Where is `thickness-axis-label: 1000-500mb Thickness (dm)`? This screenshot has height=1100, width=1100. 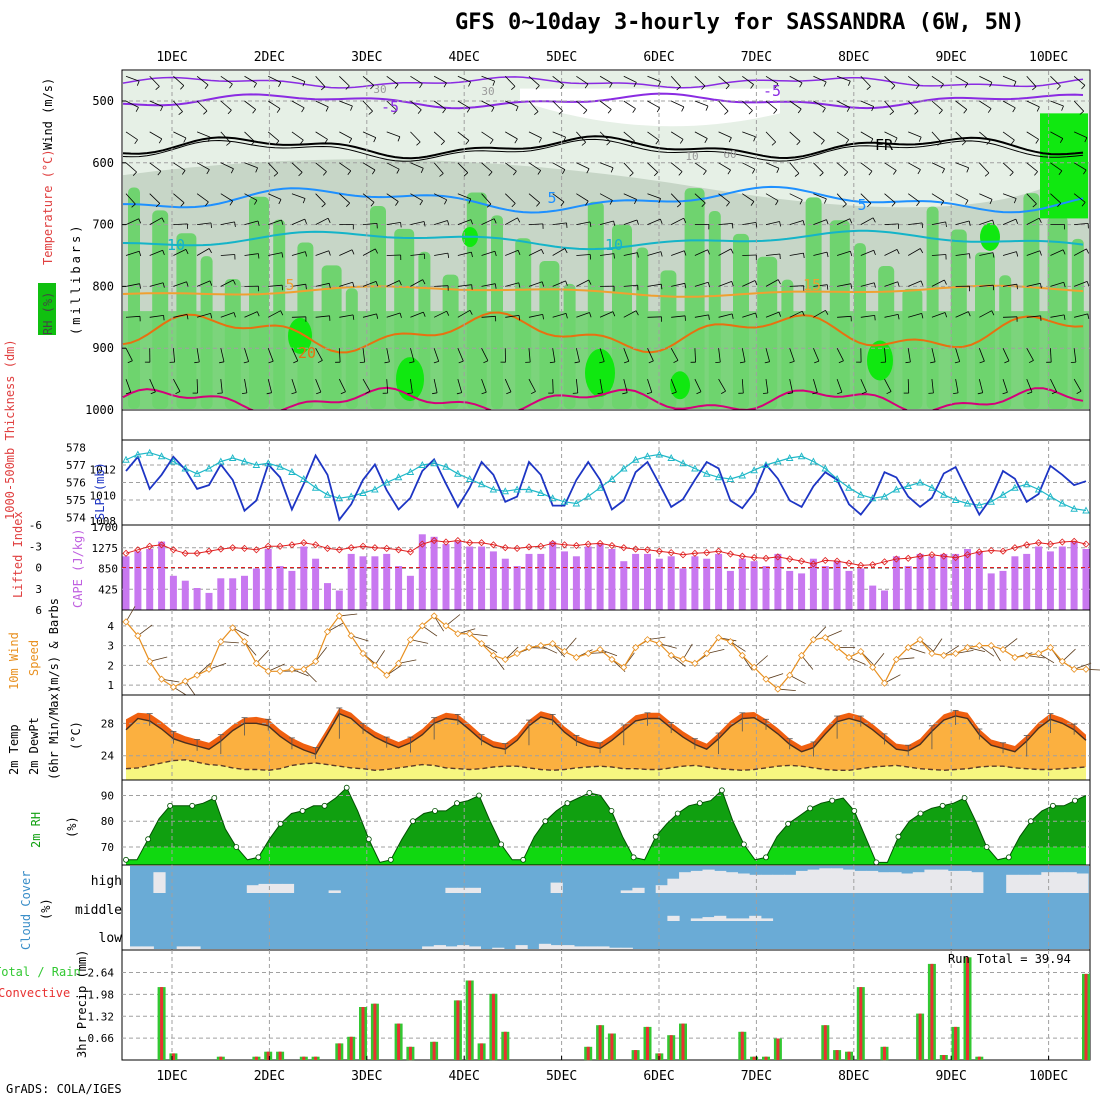 thickness-axis-label: 1000-500mb Thickness (dm) is located at coordinates (10, 429).